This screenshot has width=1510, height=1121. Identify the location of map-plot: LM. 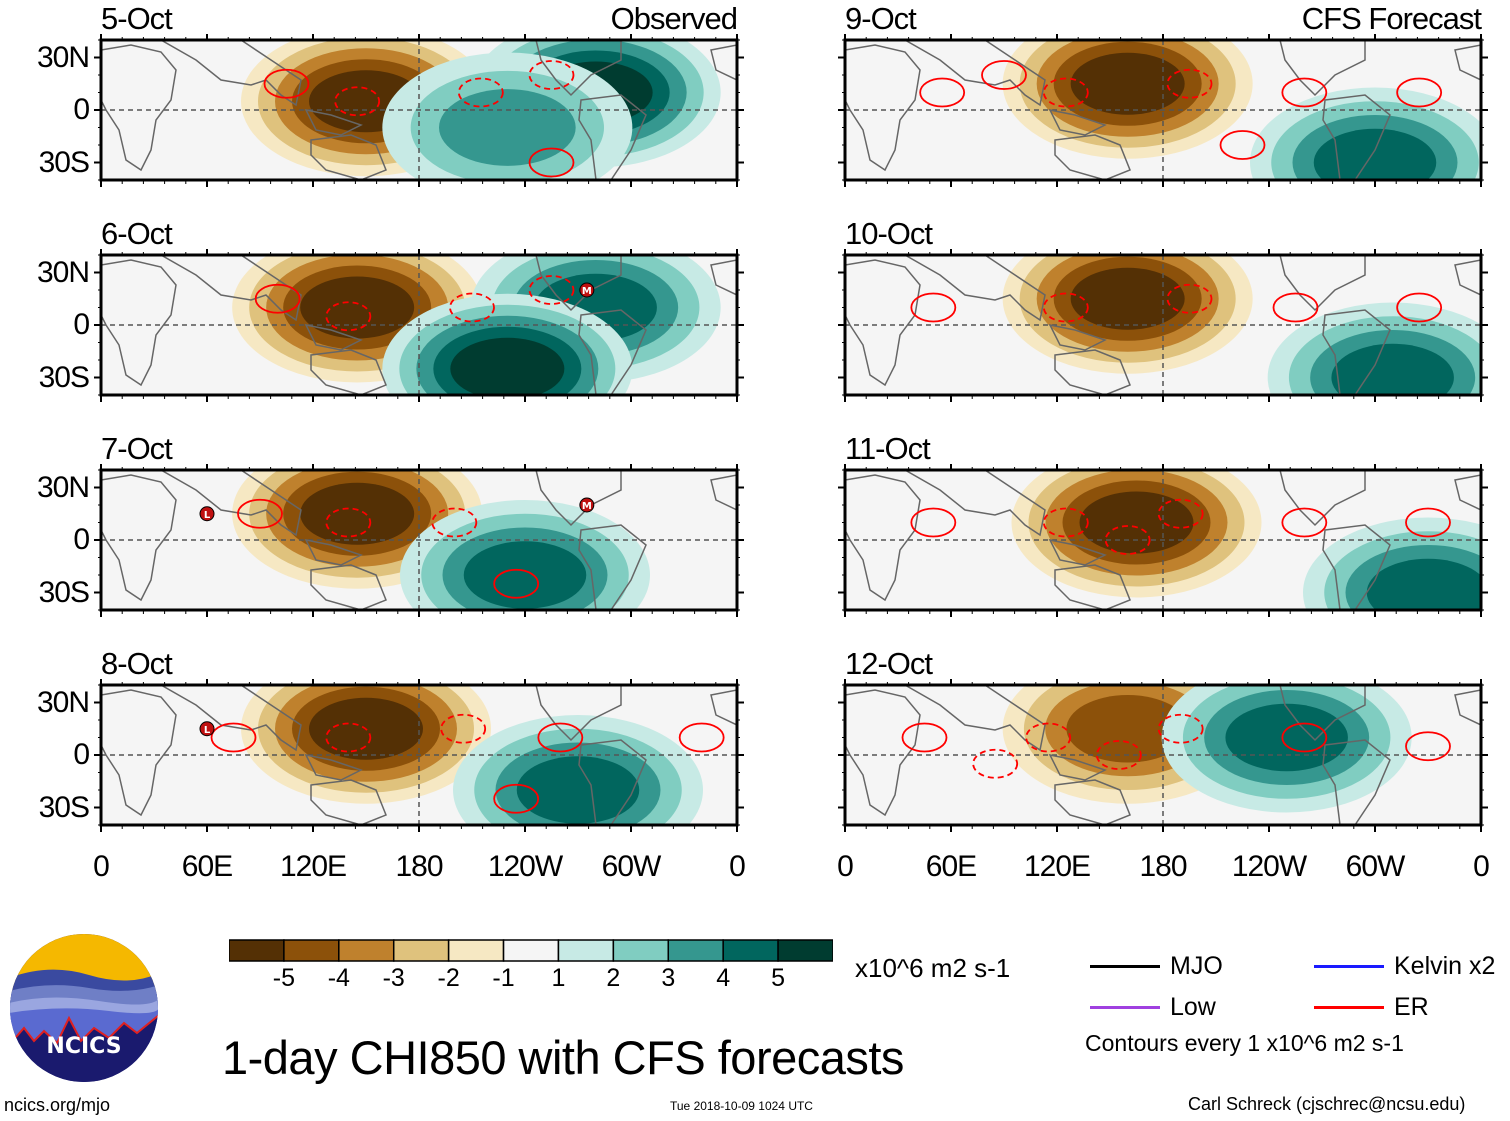
(419, 540).